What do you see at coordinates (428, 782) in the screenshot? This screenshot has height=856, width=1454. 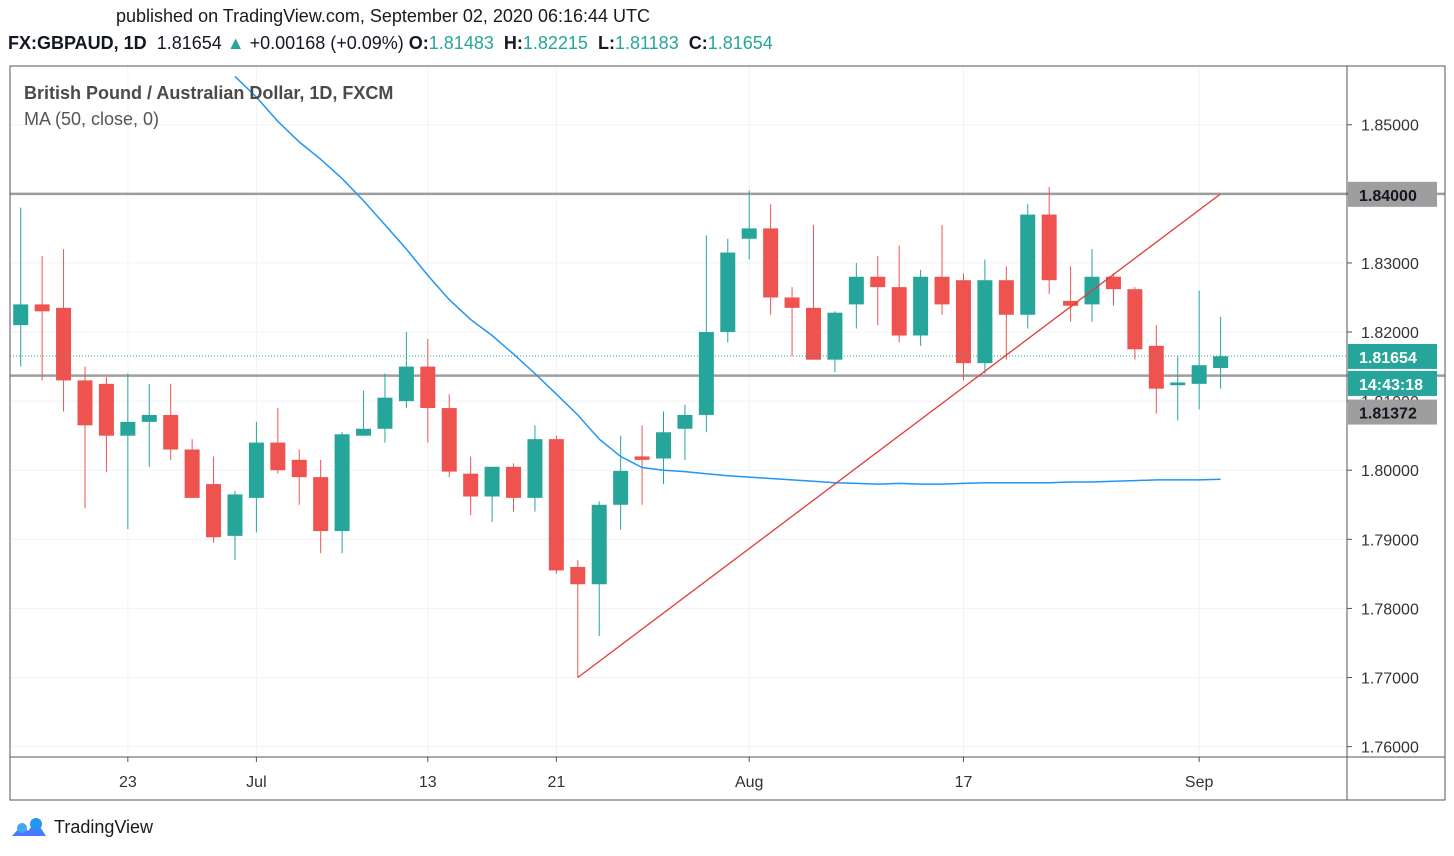 I see `time-tick-label: 13` at bounding box center [428, 782].